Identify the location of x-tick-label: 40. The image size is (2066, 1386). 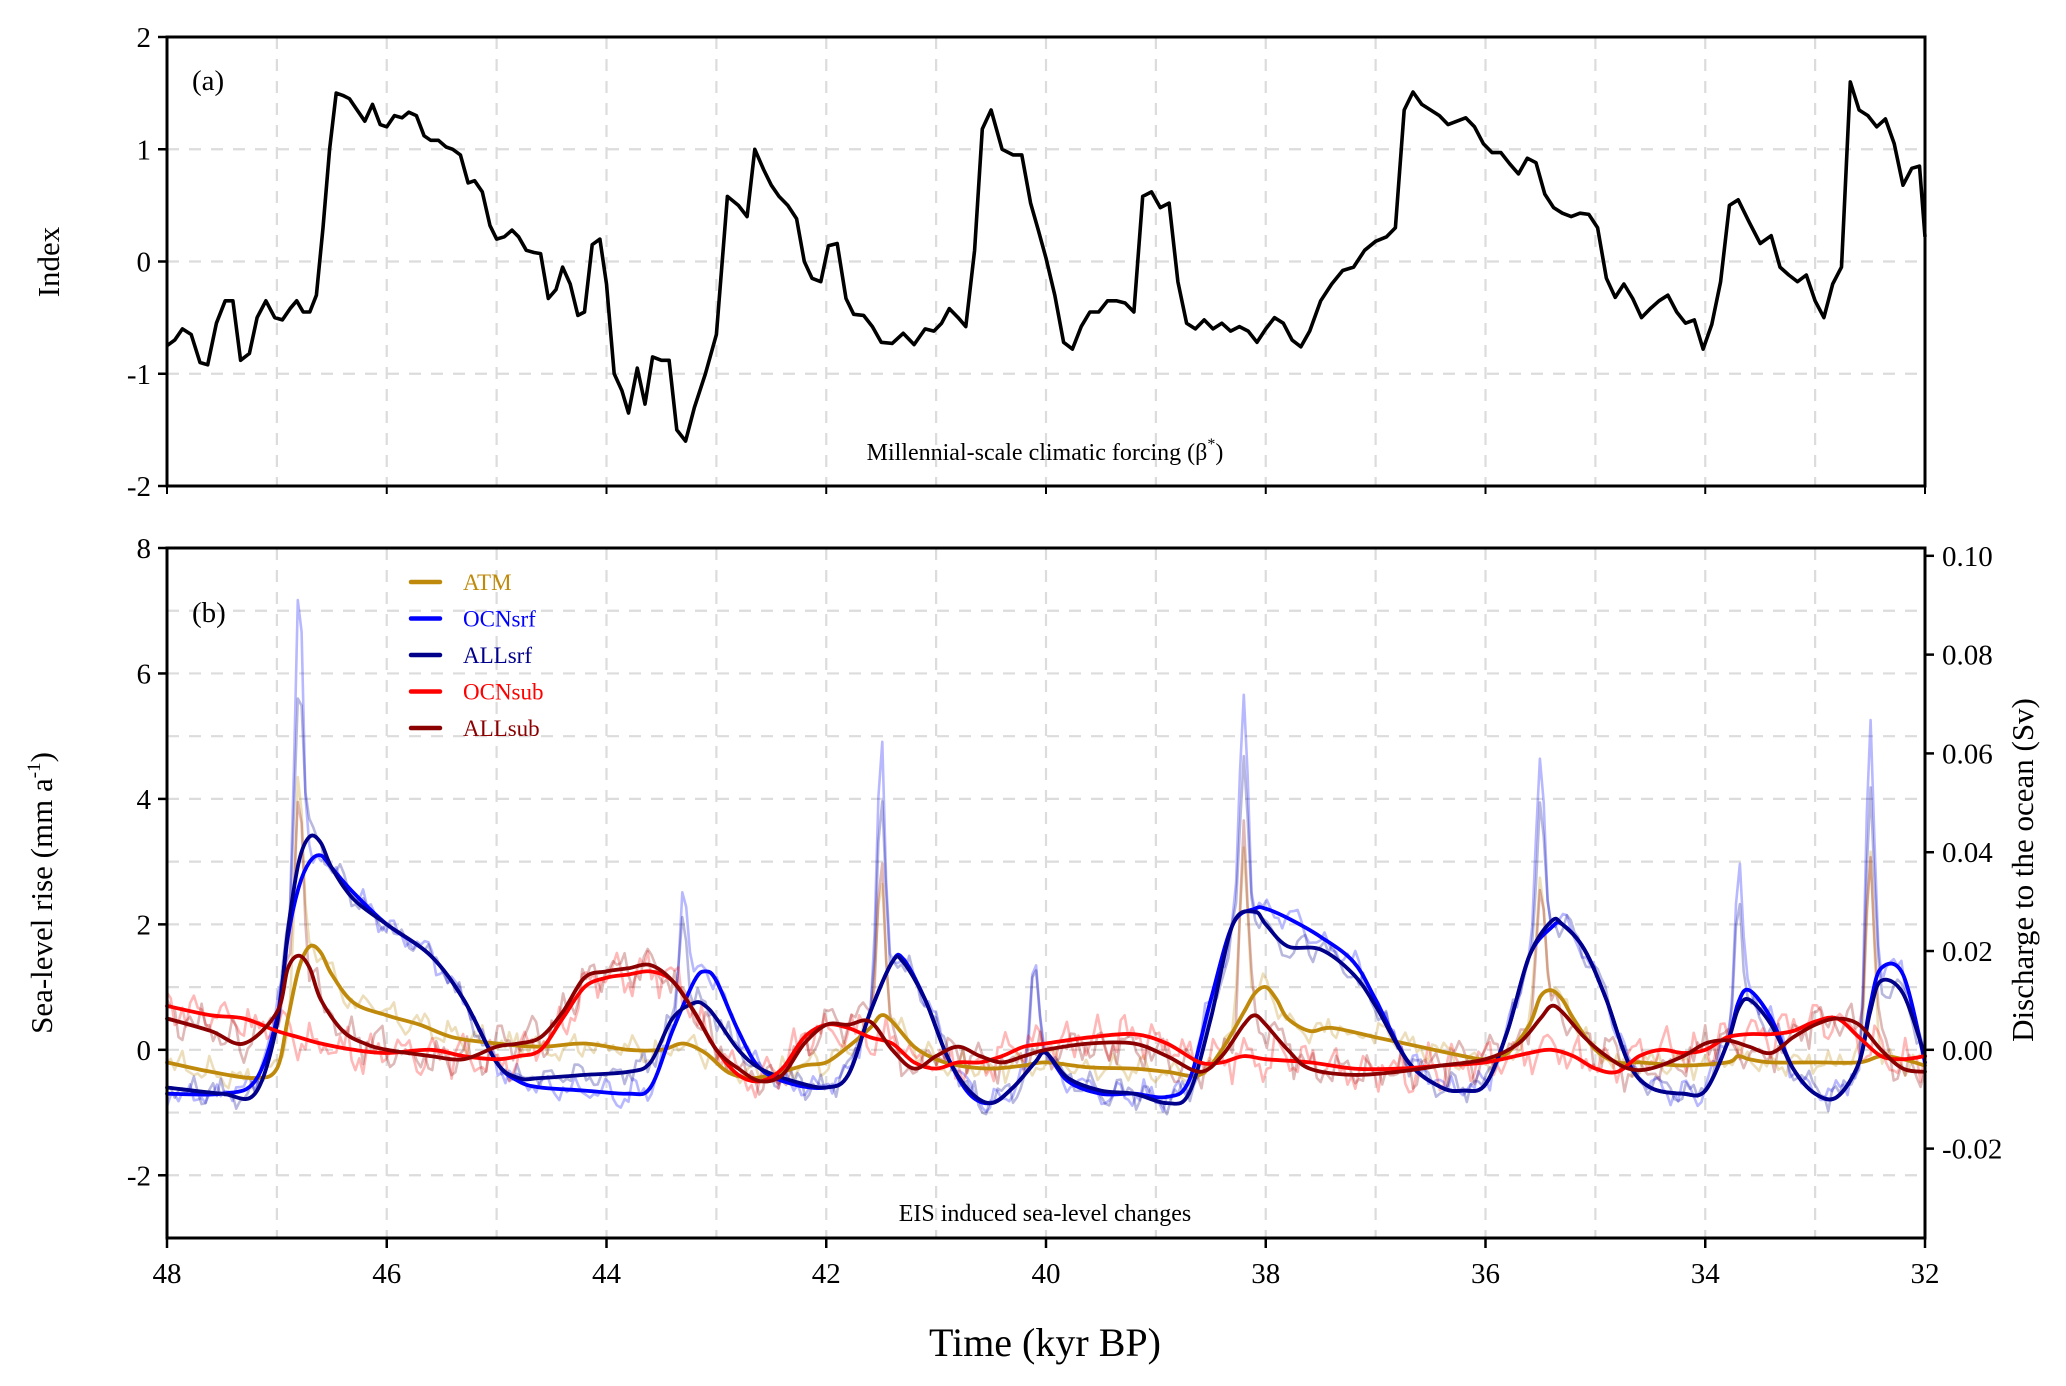
(1046, 1274).